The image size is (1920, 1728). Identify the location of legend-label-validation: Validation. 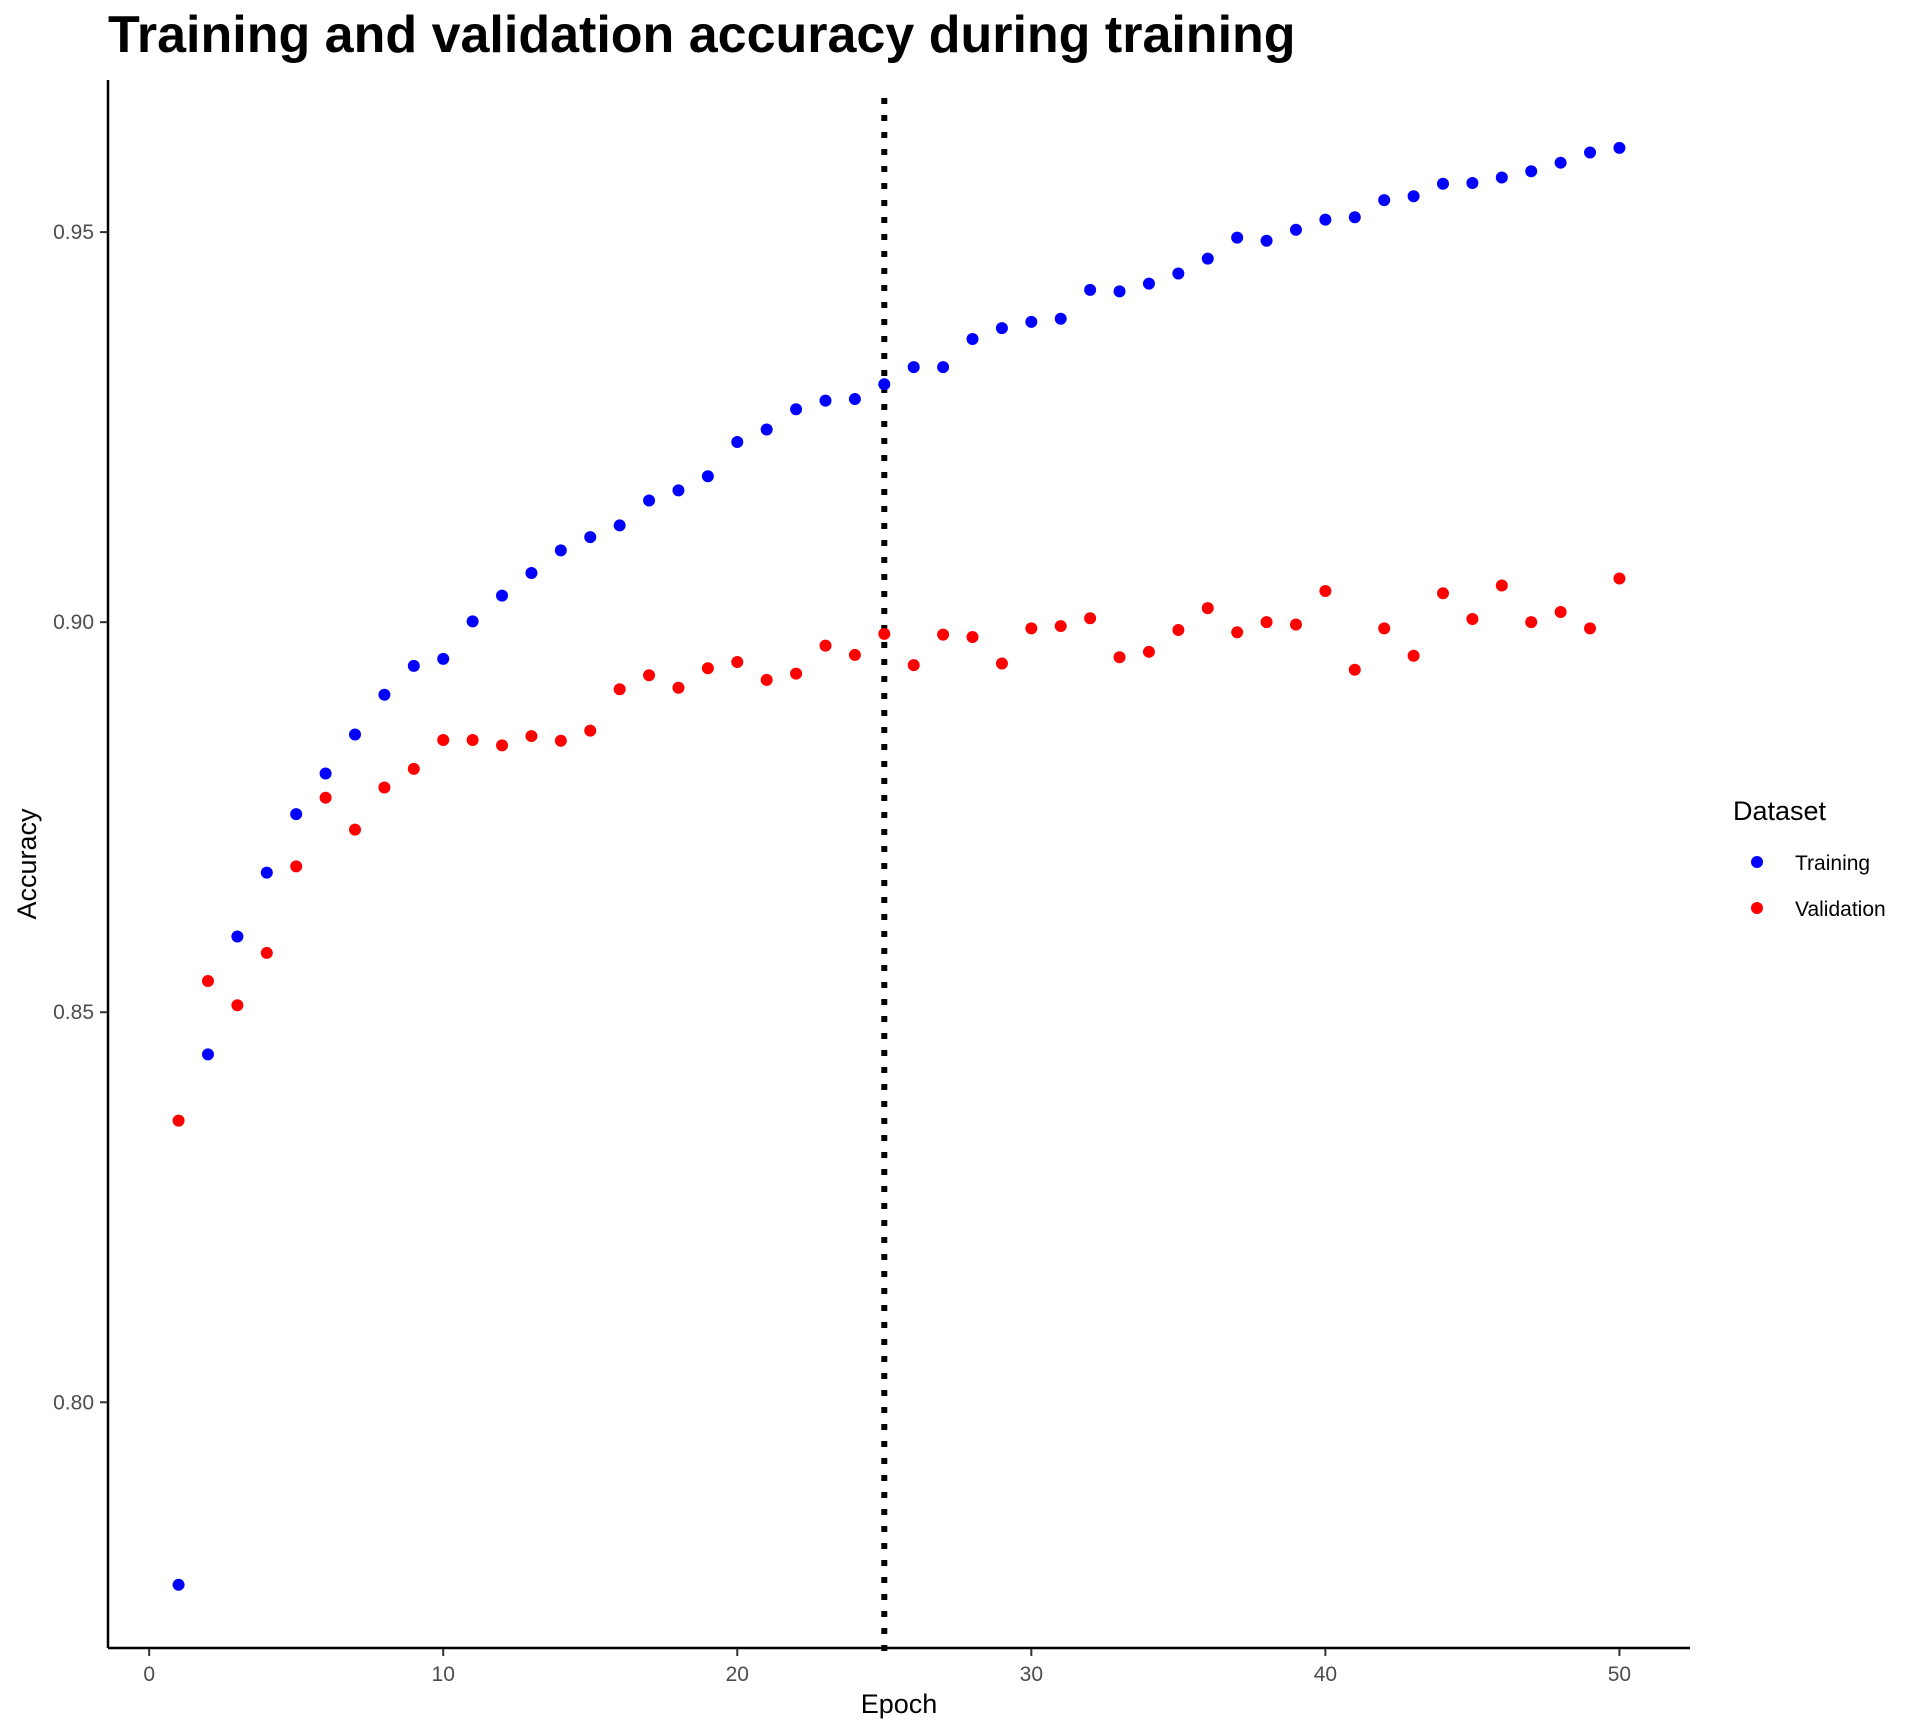
(1840, 909).